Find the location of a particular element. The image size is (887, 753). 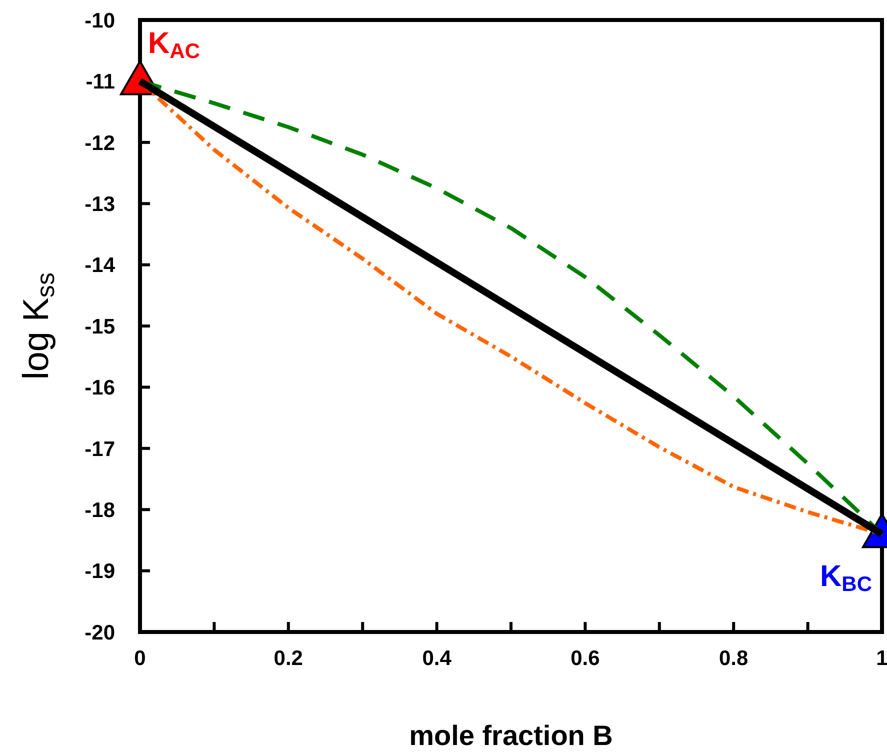

x-axis-title: mole fraction B is located at coordinates (511, 735).